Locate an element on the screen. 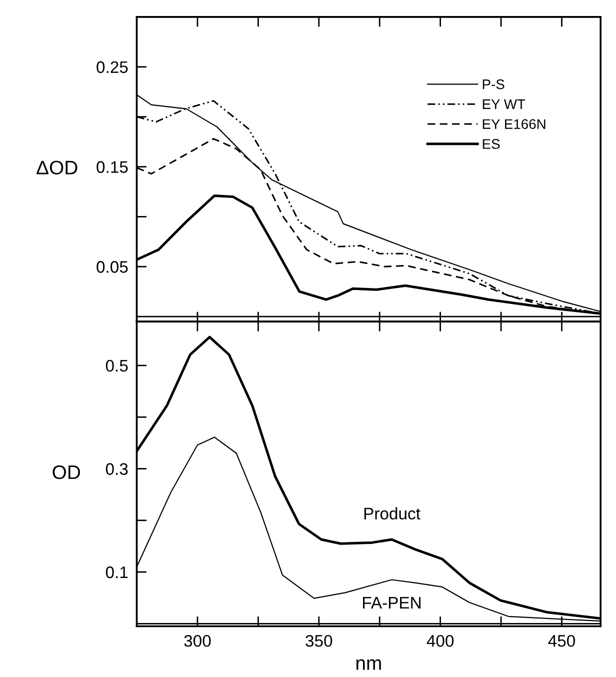 The height and width of the screenshot is (677, 616). y-tick-label: 0.3 is located at coordinates (117, 469).